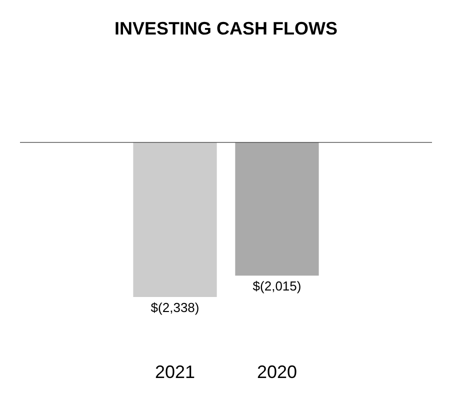 The width and height of the screenshot is (452, 400). I want to click on data-label: $(2,015), so click(277, 286).